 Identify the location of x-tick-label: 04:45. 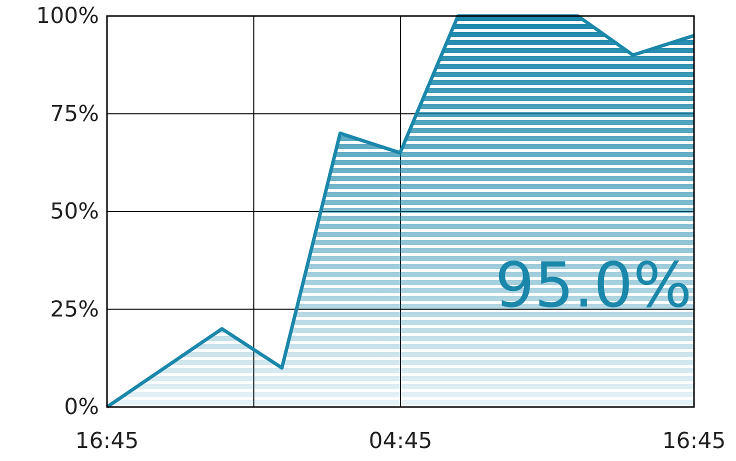
(400, 441).